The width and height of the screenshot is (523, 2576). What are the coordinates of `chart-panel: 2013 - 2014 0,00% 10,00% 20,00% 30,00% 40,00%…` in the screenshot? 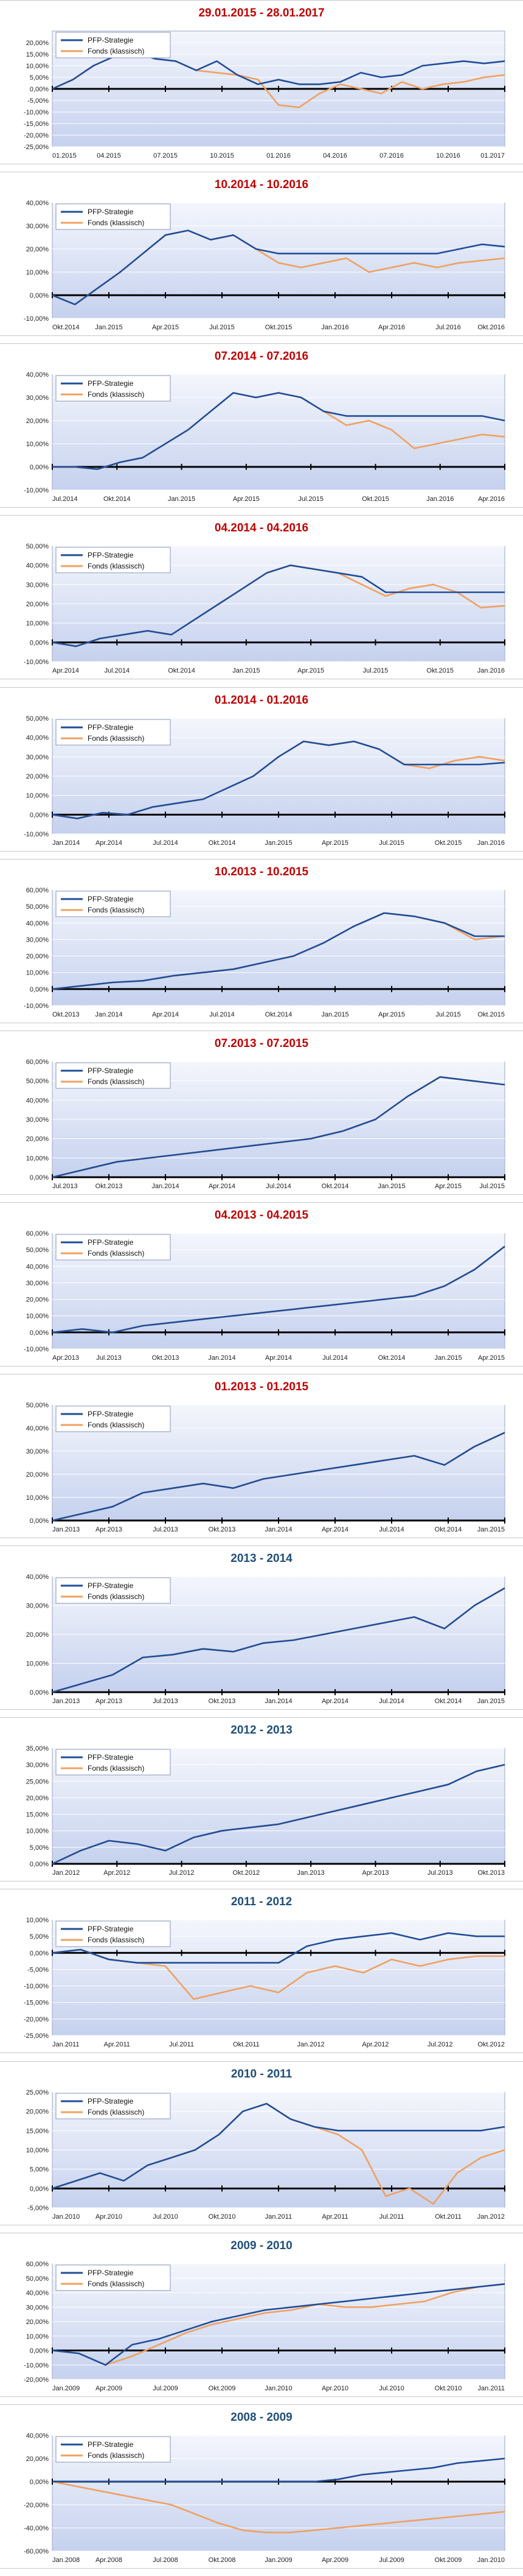 It's located at (261, 1627).